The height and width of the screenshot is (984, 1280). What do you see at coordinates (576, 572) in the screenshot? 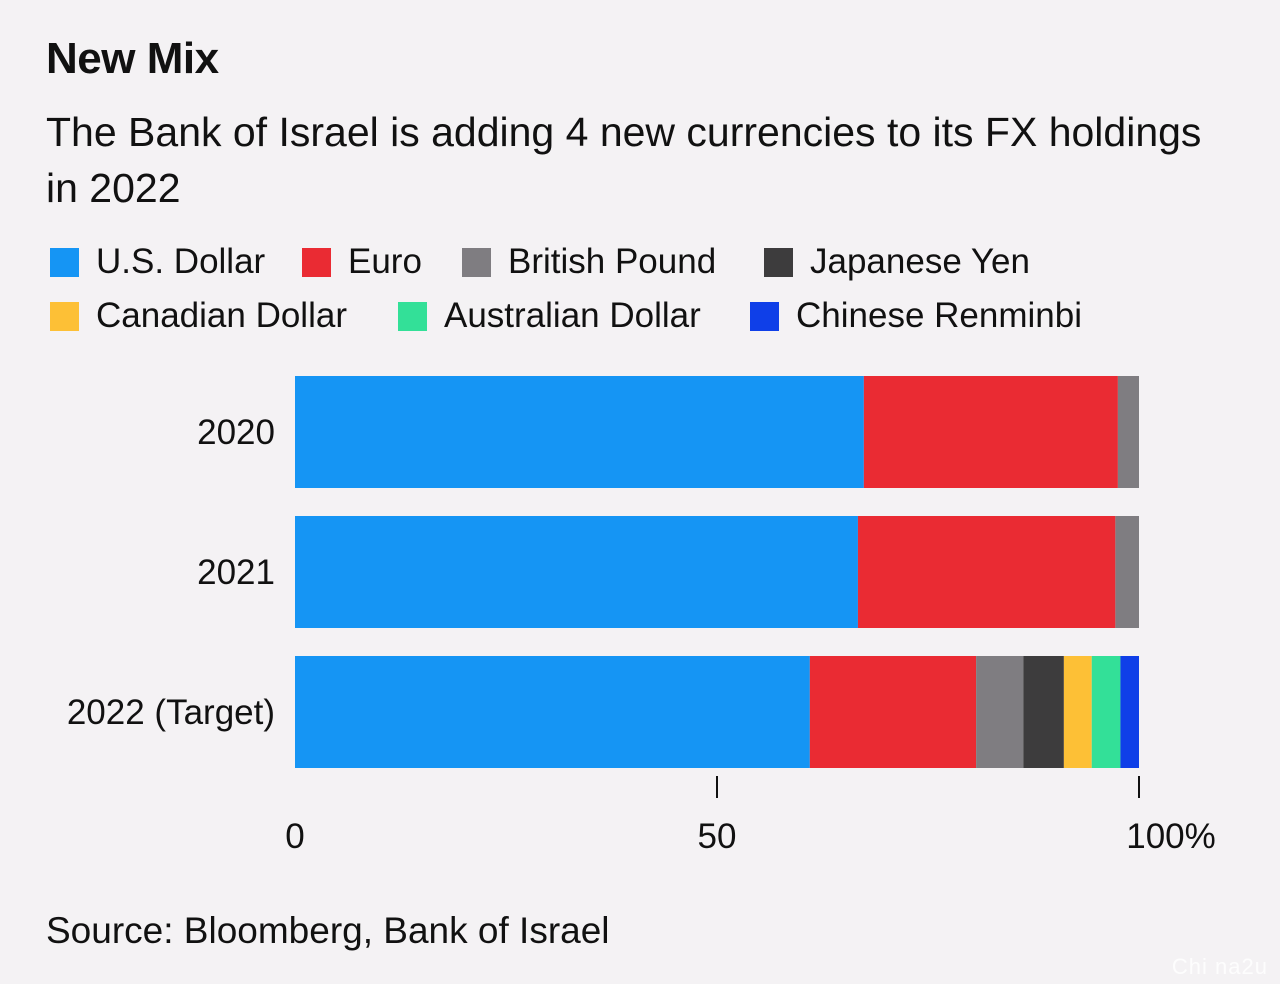
I see `bar-segment-2021-u-s-dollar` at bounding box center [576, 572].